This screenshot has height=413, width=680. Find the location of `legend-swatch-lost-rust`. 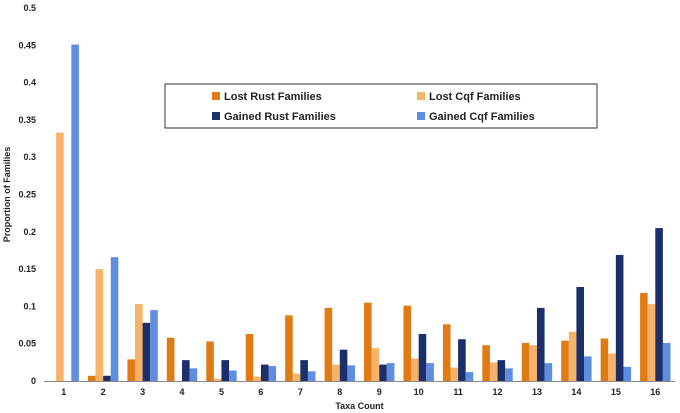

legend-swatch-lost-rust is located at coordinates (216, 96).